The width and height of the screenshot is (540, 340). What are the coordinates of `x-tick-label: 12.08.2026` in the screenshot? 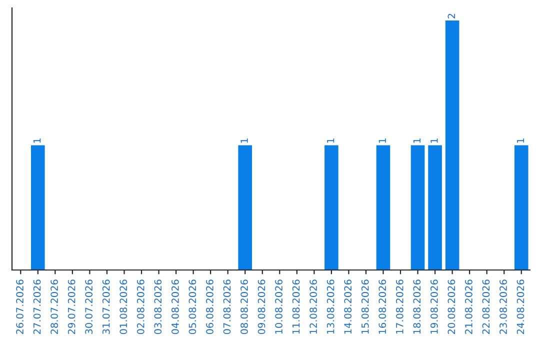 It's located at (313, 307).